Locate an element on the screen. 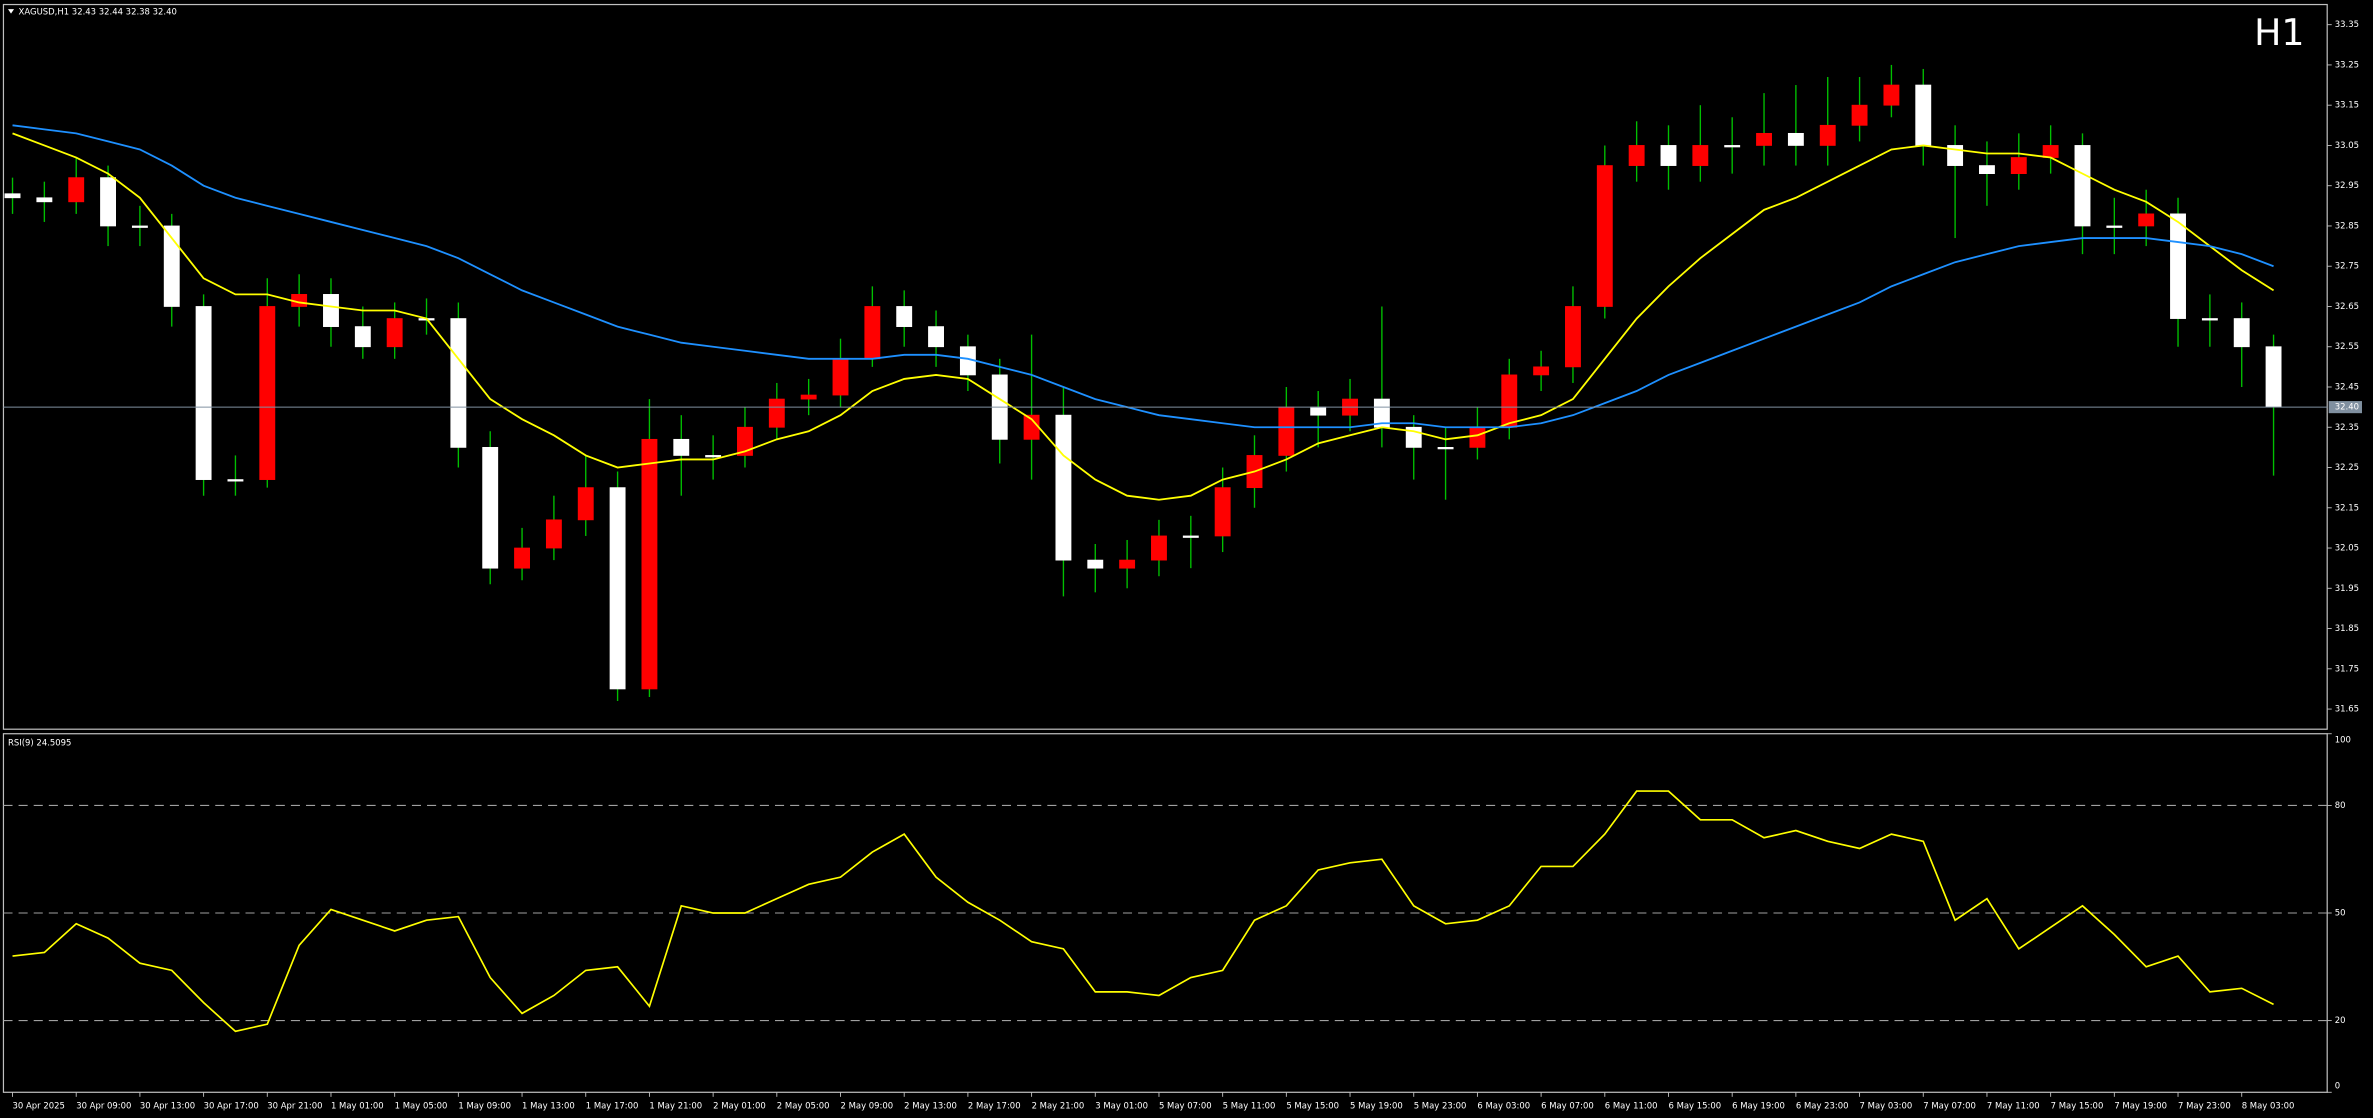 This screenshot has width=2373, height=1118. x-tick-label: 1 May 01:00 is located at coordinates (357, 1105).